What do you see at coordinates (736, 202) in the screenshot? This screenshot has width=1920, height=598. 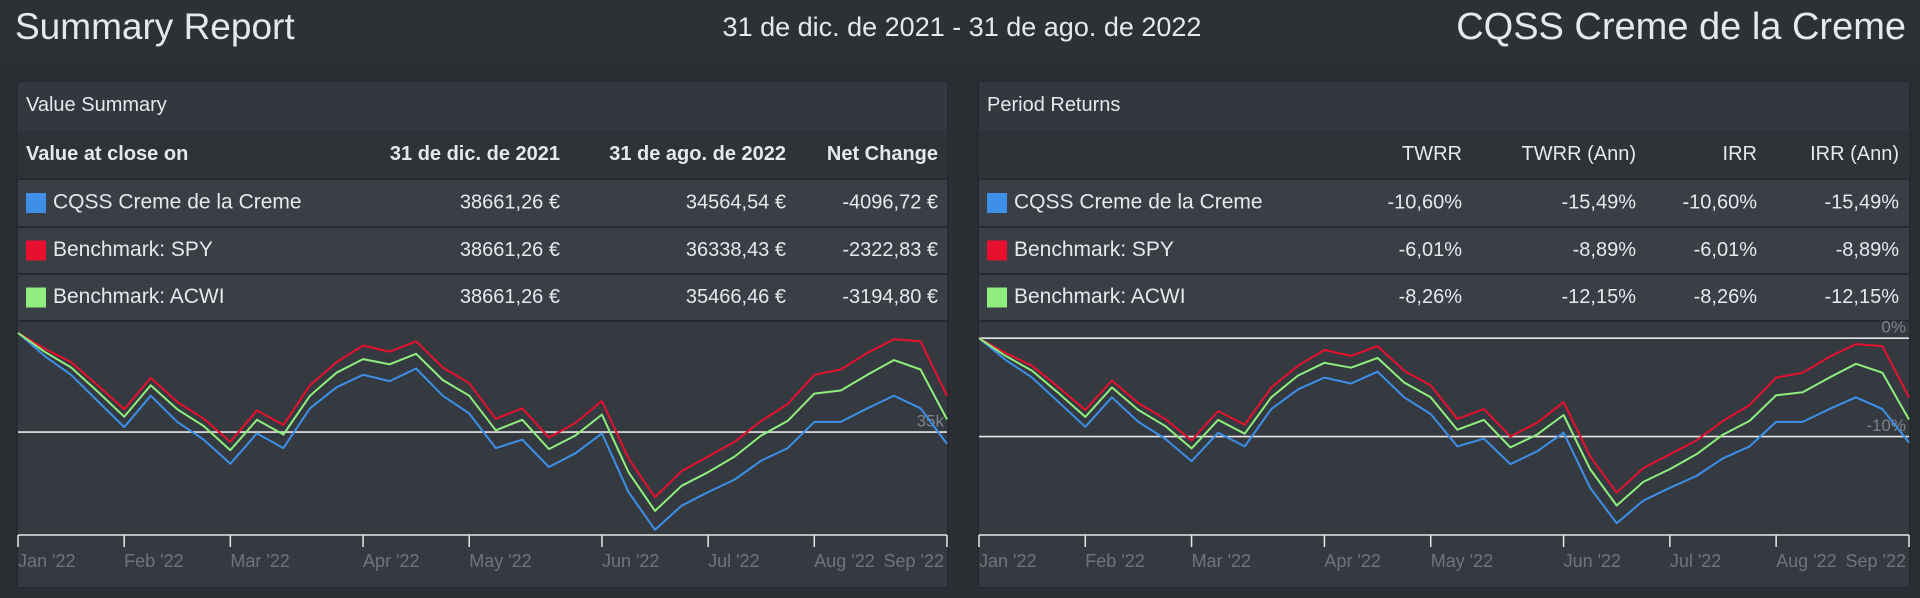 I see `table-cell: 34564,54 €` at bounding box center [736, 202].